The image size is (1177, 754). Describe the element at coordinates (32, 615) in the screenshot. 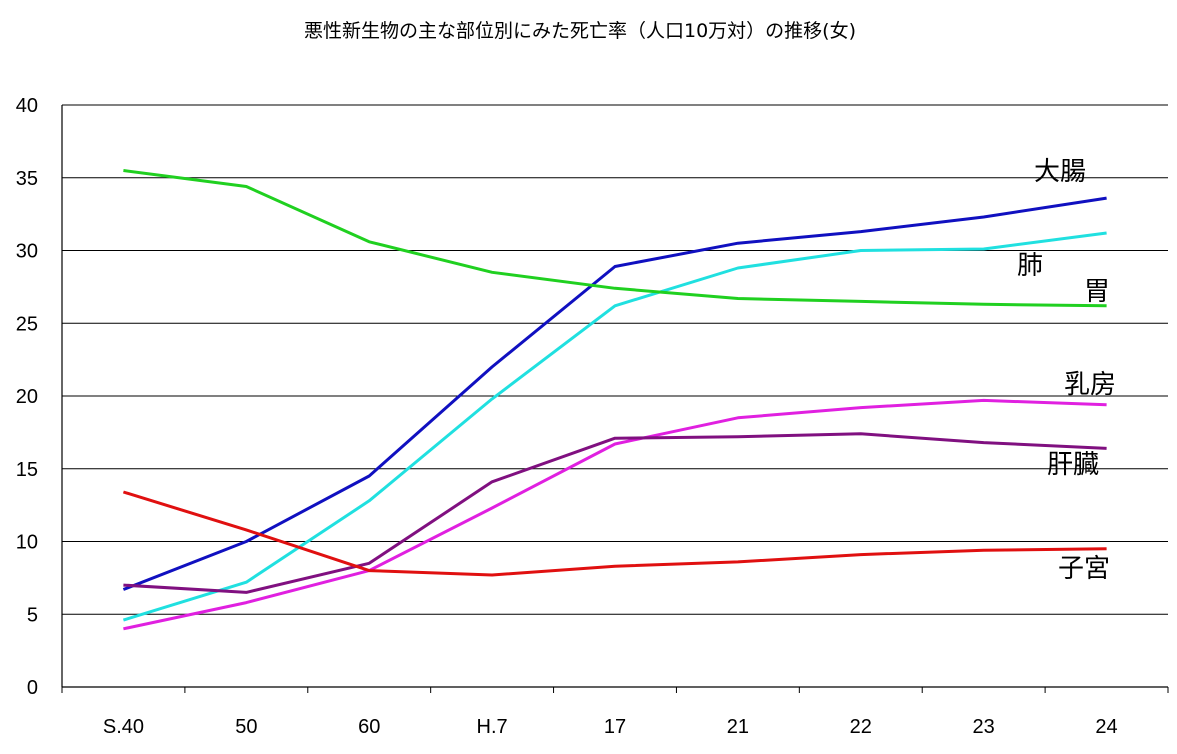

I see `y-tick-label: 5` at that location.